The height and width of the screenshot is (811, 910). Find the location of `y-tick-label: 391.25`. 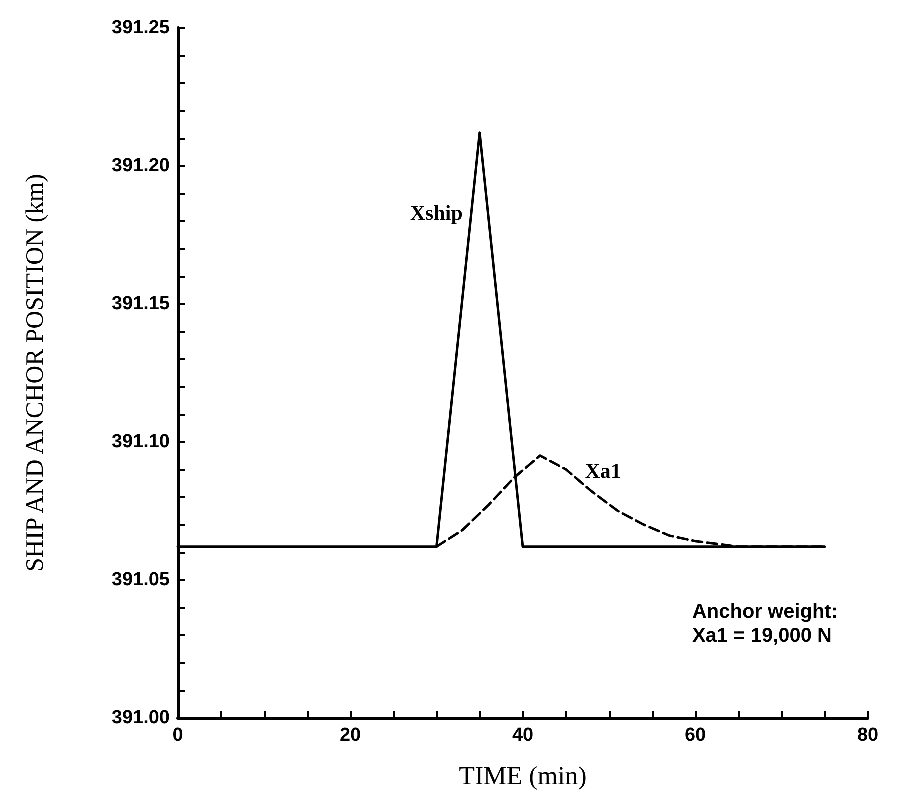

y-tick-label: 391.25 is located at coordinates (141, 28).